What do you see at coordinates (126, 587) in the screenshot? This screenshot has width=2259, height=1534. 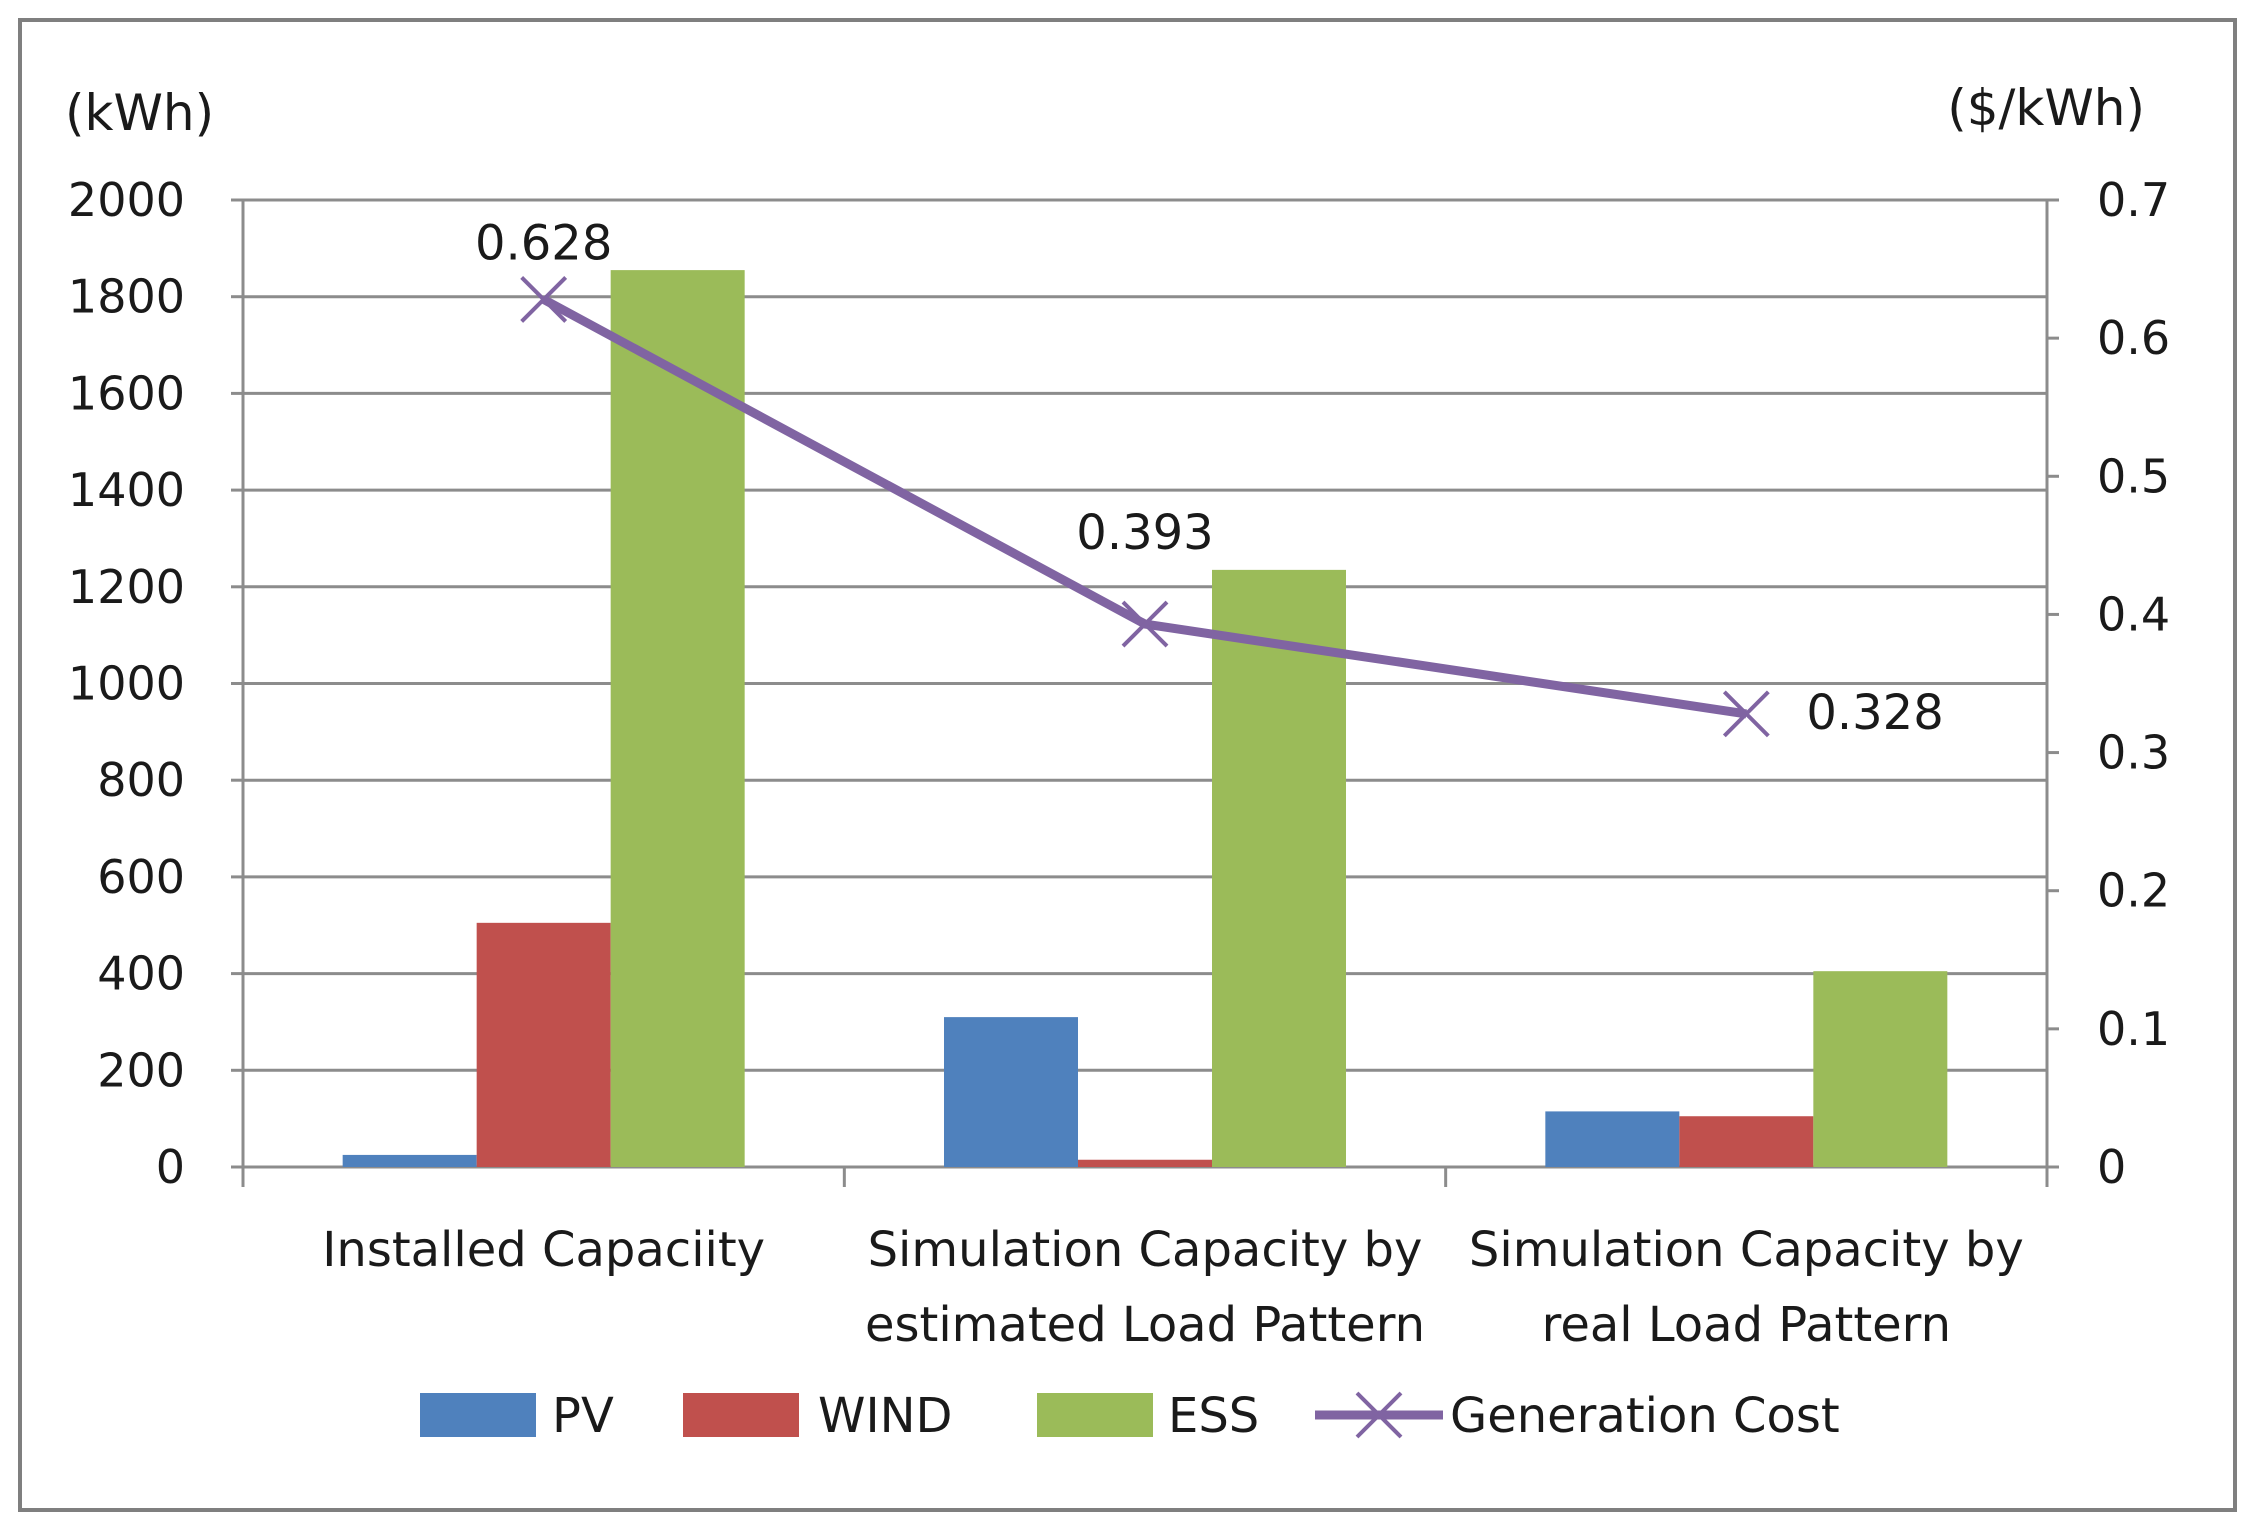 I see `y-left-tick-label: 1200` at bounding box center [126, 587].